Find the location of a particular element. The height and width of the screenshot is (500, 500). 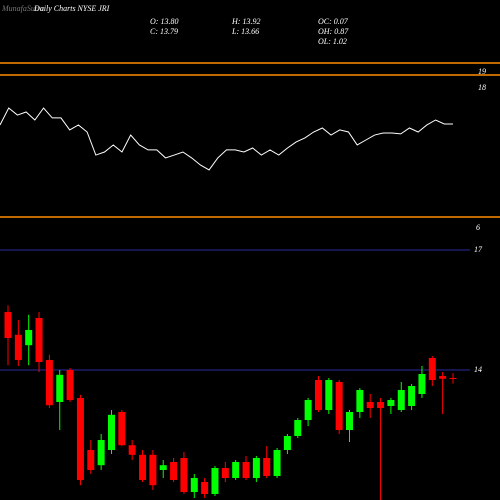

stat-label: H: 13.92 is located at coordinates (245, 21).